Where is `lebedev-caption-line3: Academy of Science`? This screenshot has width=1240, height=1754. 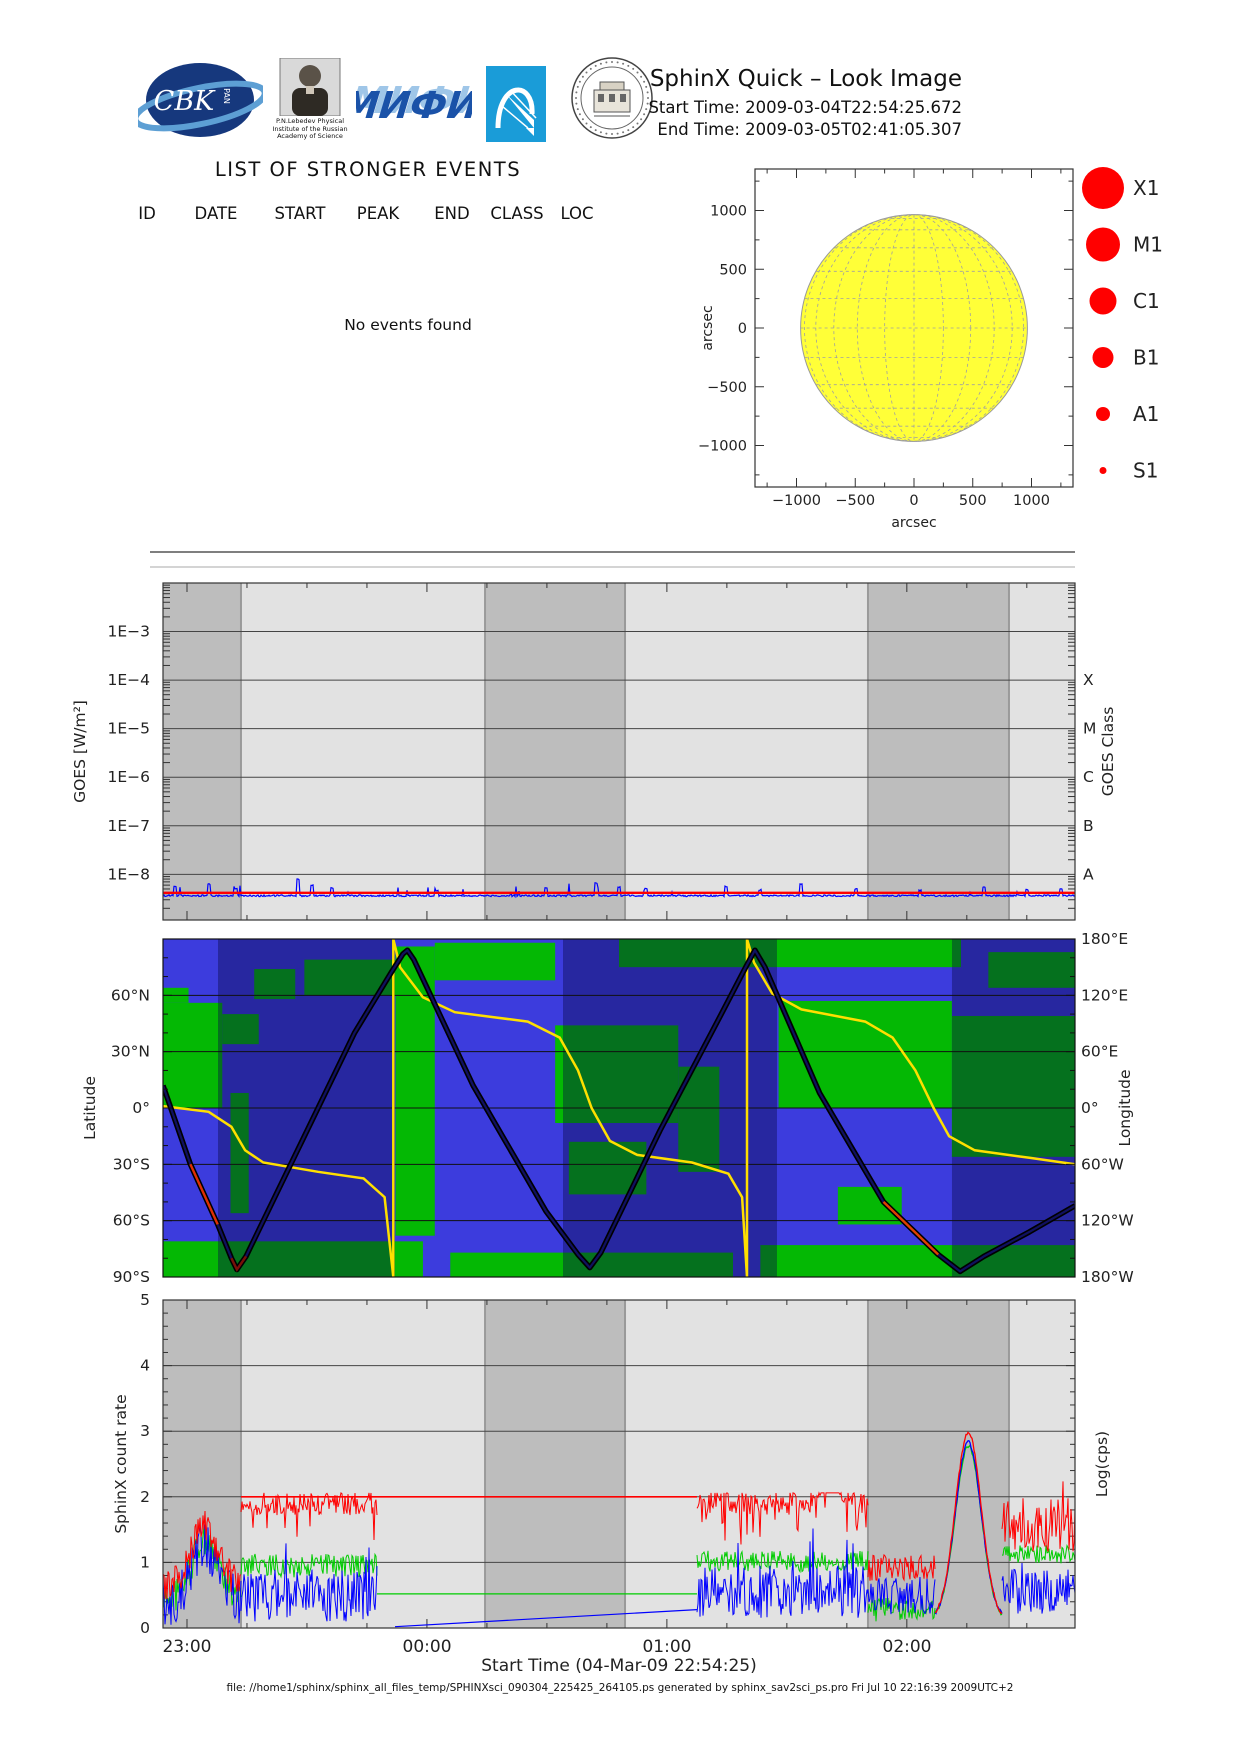
lebedev-caption-line3: Academy of Science is located at coordinates (310, 136).